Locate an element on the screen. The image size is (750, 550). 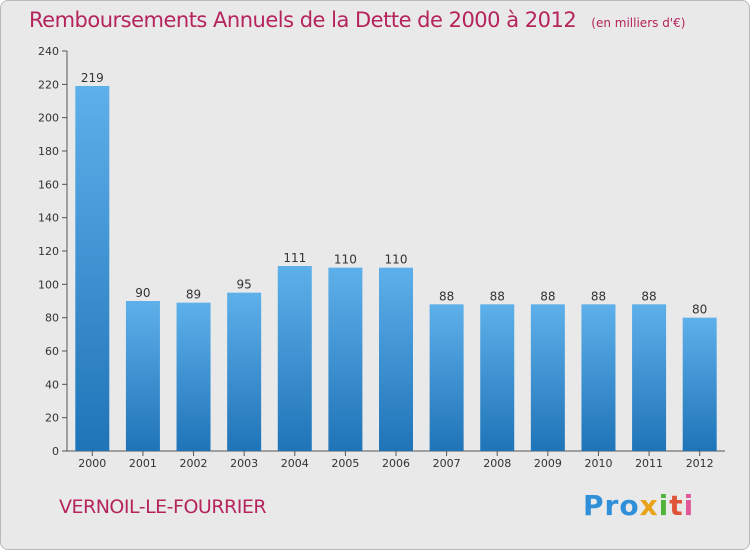
x-tick-label: 2001 is located at coordinates (143, 463).